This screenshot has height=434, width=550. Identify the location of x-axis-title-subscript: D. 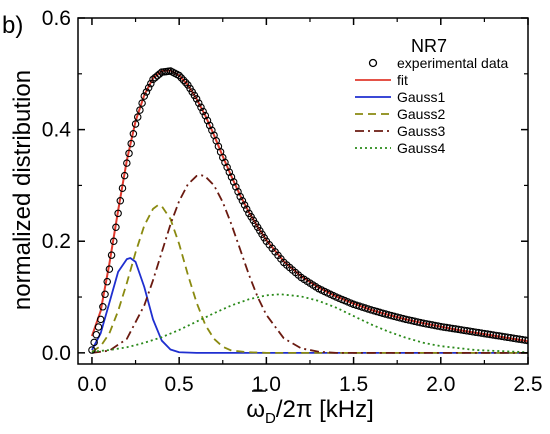
(270, 418).